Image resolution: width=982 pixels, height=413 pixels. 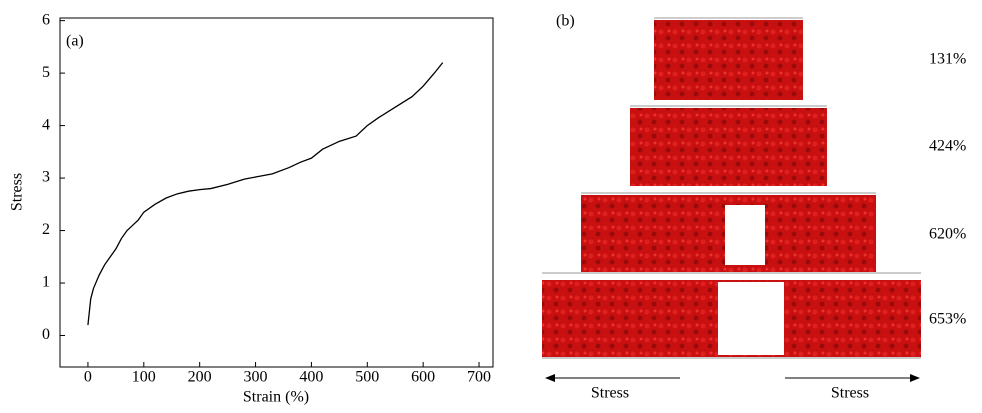 What do you see at coordinates (46, 229) in the screenshot?
I see `y-tick-label: 2` at bounding box center [46, 229].